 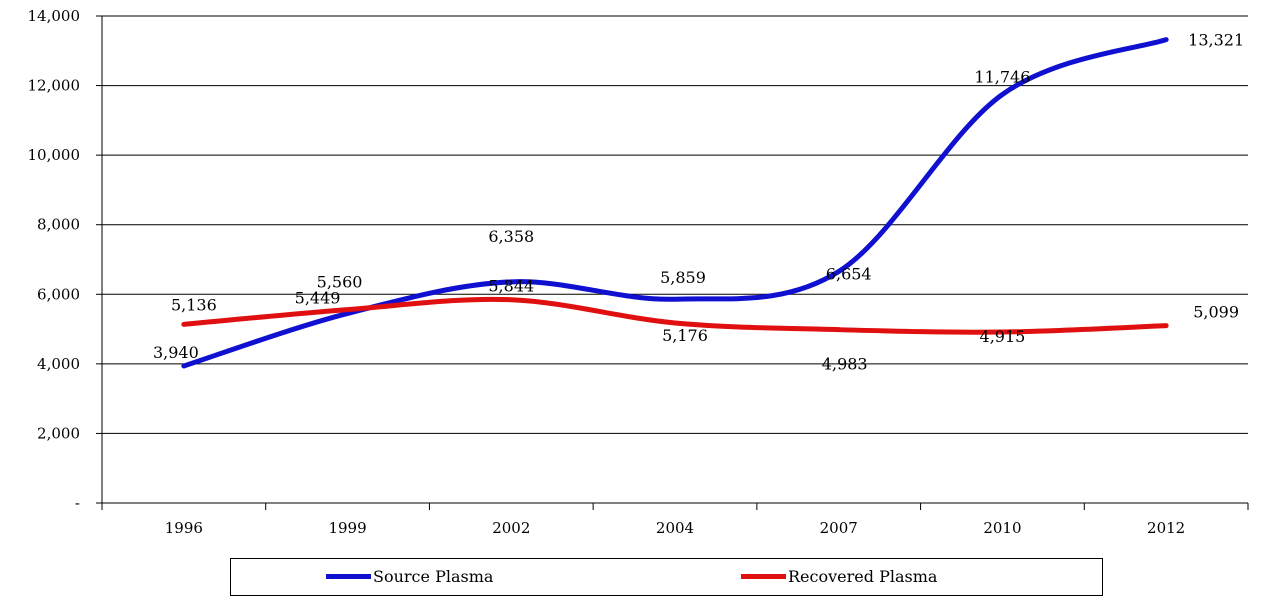 What do you see at coordinates (58, 433) in the screenshot?
I see `y-tick-label: 2,000` at bounding box center [58, 433].